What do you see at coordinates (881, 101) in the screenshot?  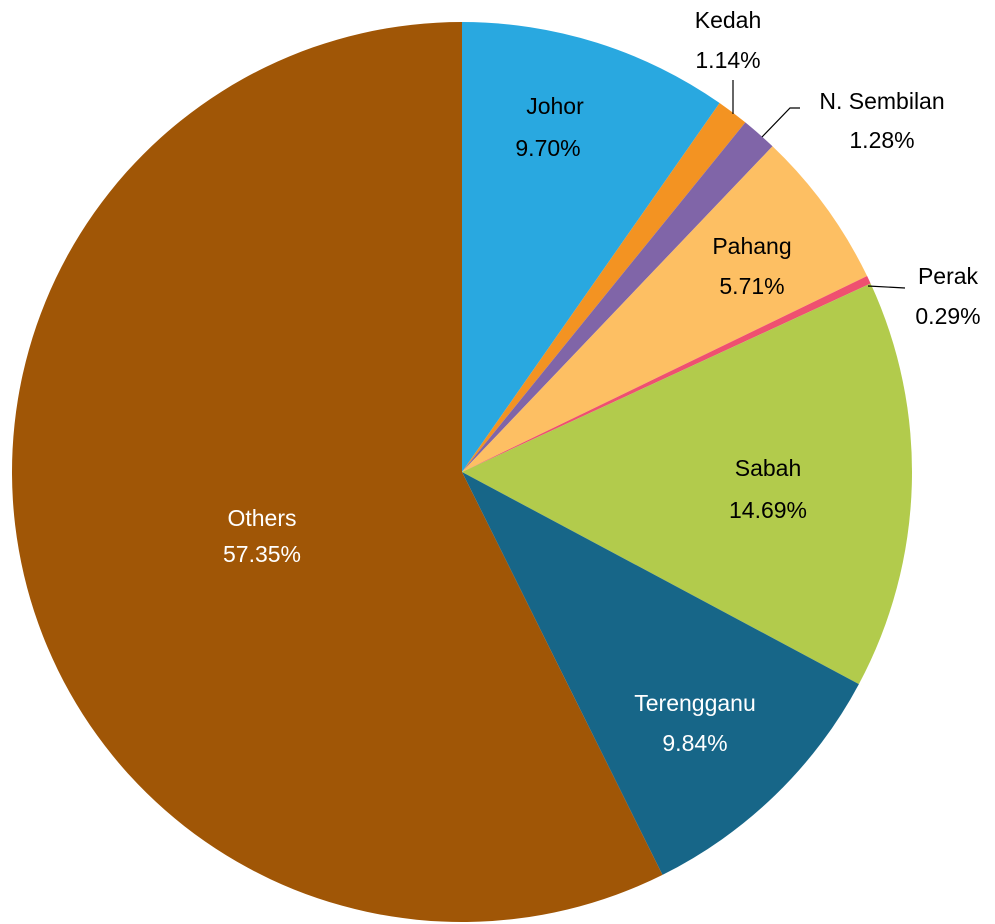 I see `slice-label: N. Sembilan` at bounding box center [881, 101].